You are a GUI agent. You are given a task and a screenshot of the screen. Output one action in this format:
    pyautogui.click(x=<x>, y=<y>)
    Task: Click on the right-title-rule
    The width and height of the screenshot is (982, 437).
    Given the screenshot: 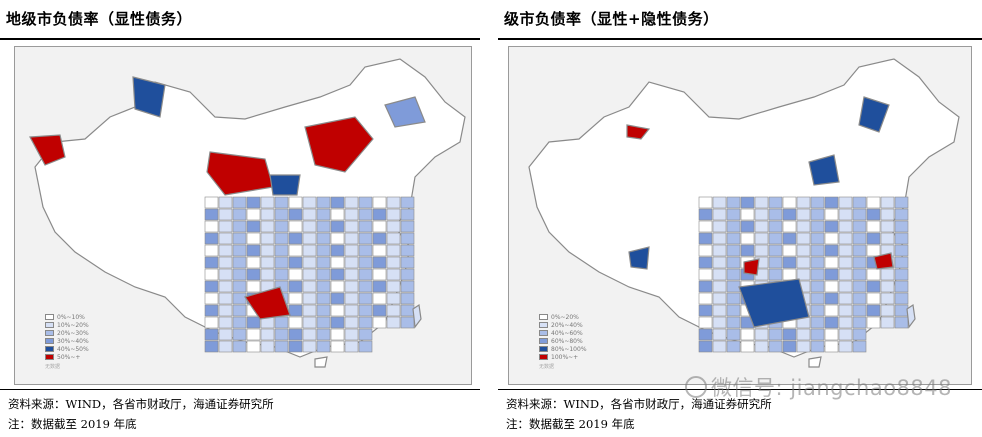 What is the action you would take?
    pyautogui.click(x=740, y=39)
    